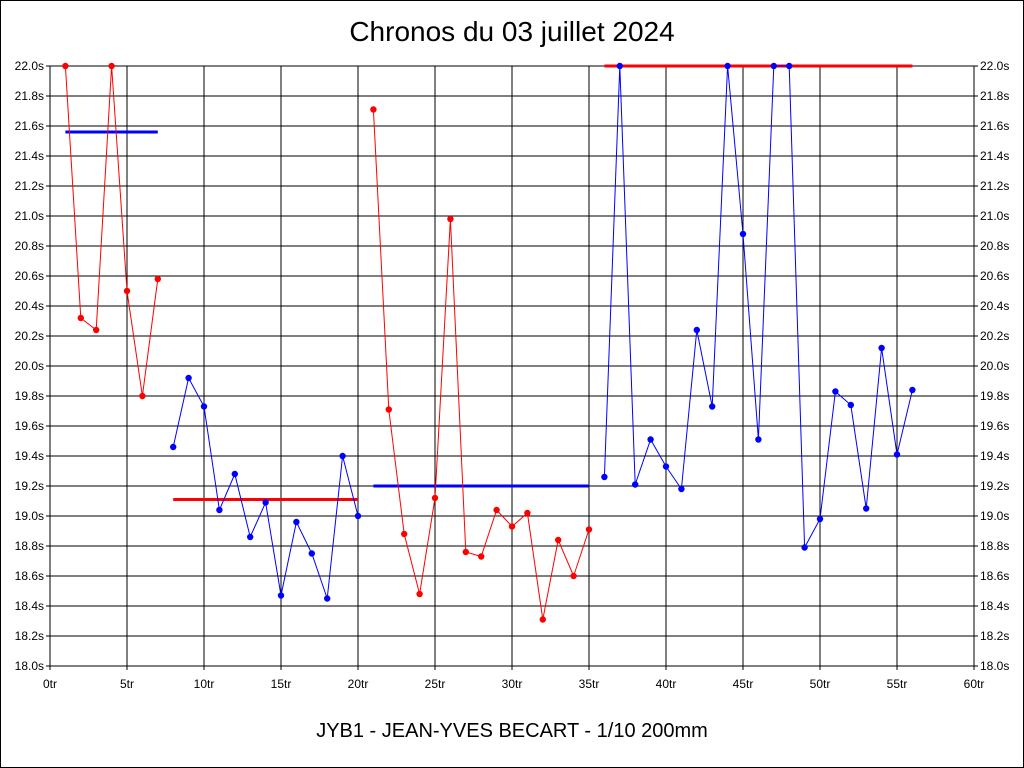 This screenshot has height=768, width=1024. I want to click on y-tick-label-left: 18.2s, so click(29, 636).